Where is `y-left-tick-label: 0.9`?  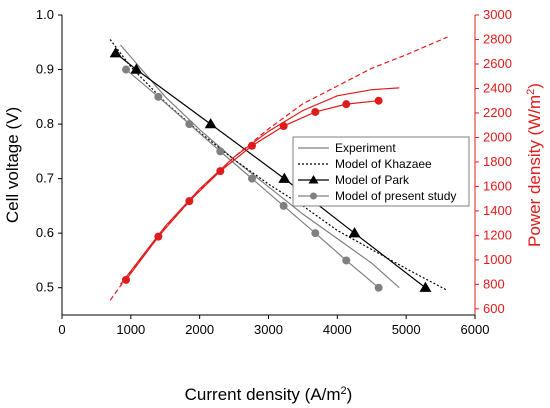 y-left-tick-label: 0.9 is located at coordinates (45, 69).